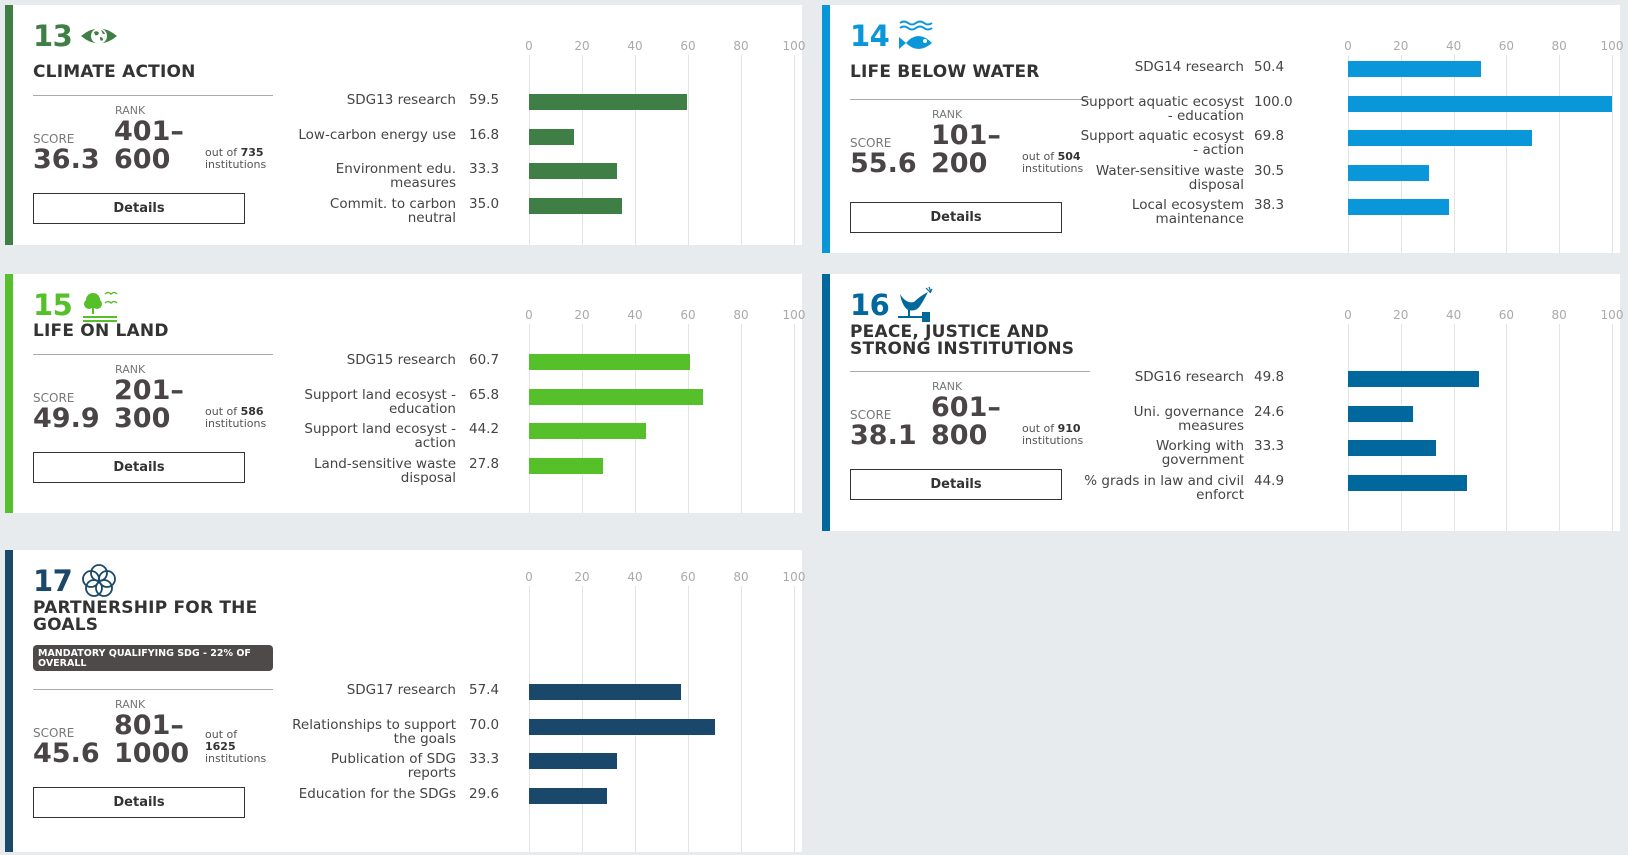 The image size is (1628, 855). I want to click on institution-count: 1625, so click(220, 746).